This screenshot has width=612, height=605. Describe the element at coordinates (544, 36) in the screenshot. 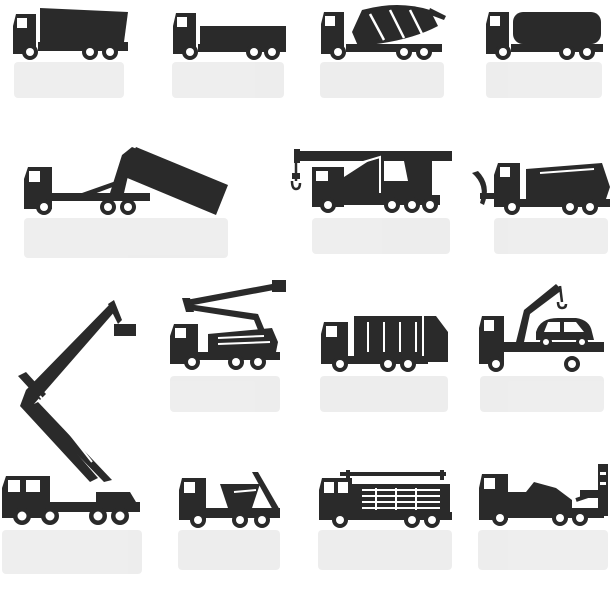

I see `tanker-truck-icon` at that location.